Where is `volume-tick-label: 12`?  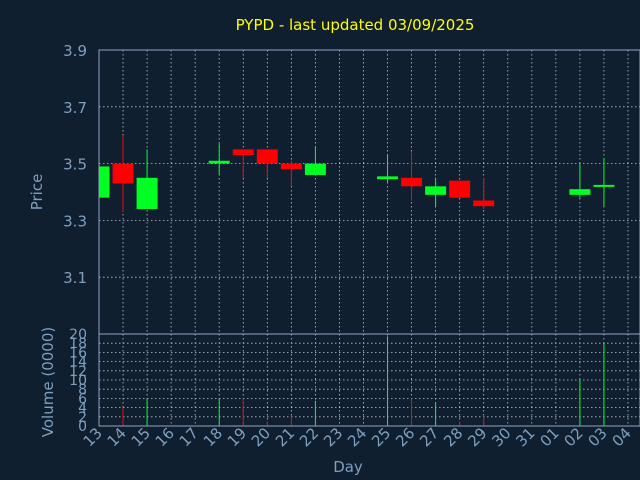 volume-tick-label: 12 is located at coordinates (78, 372).